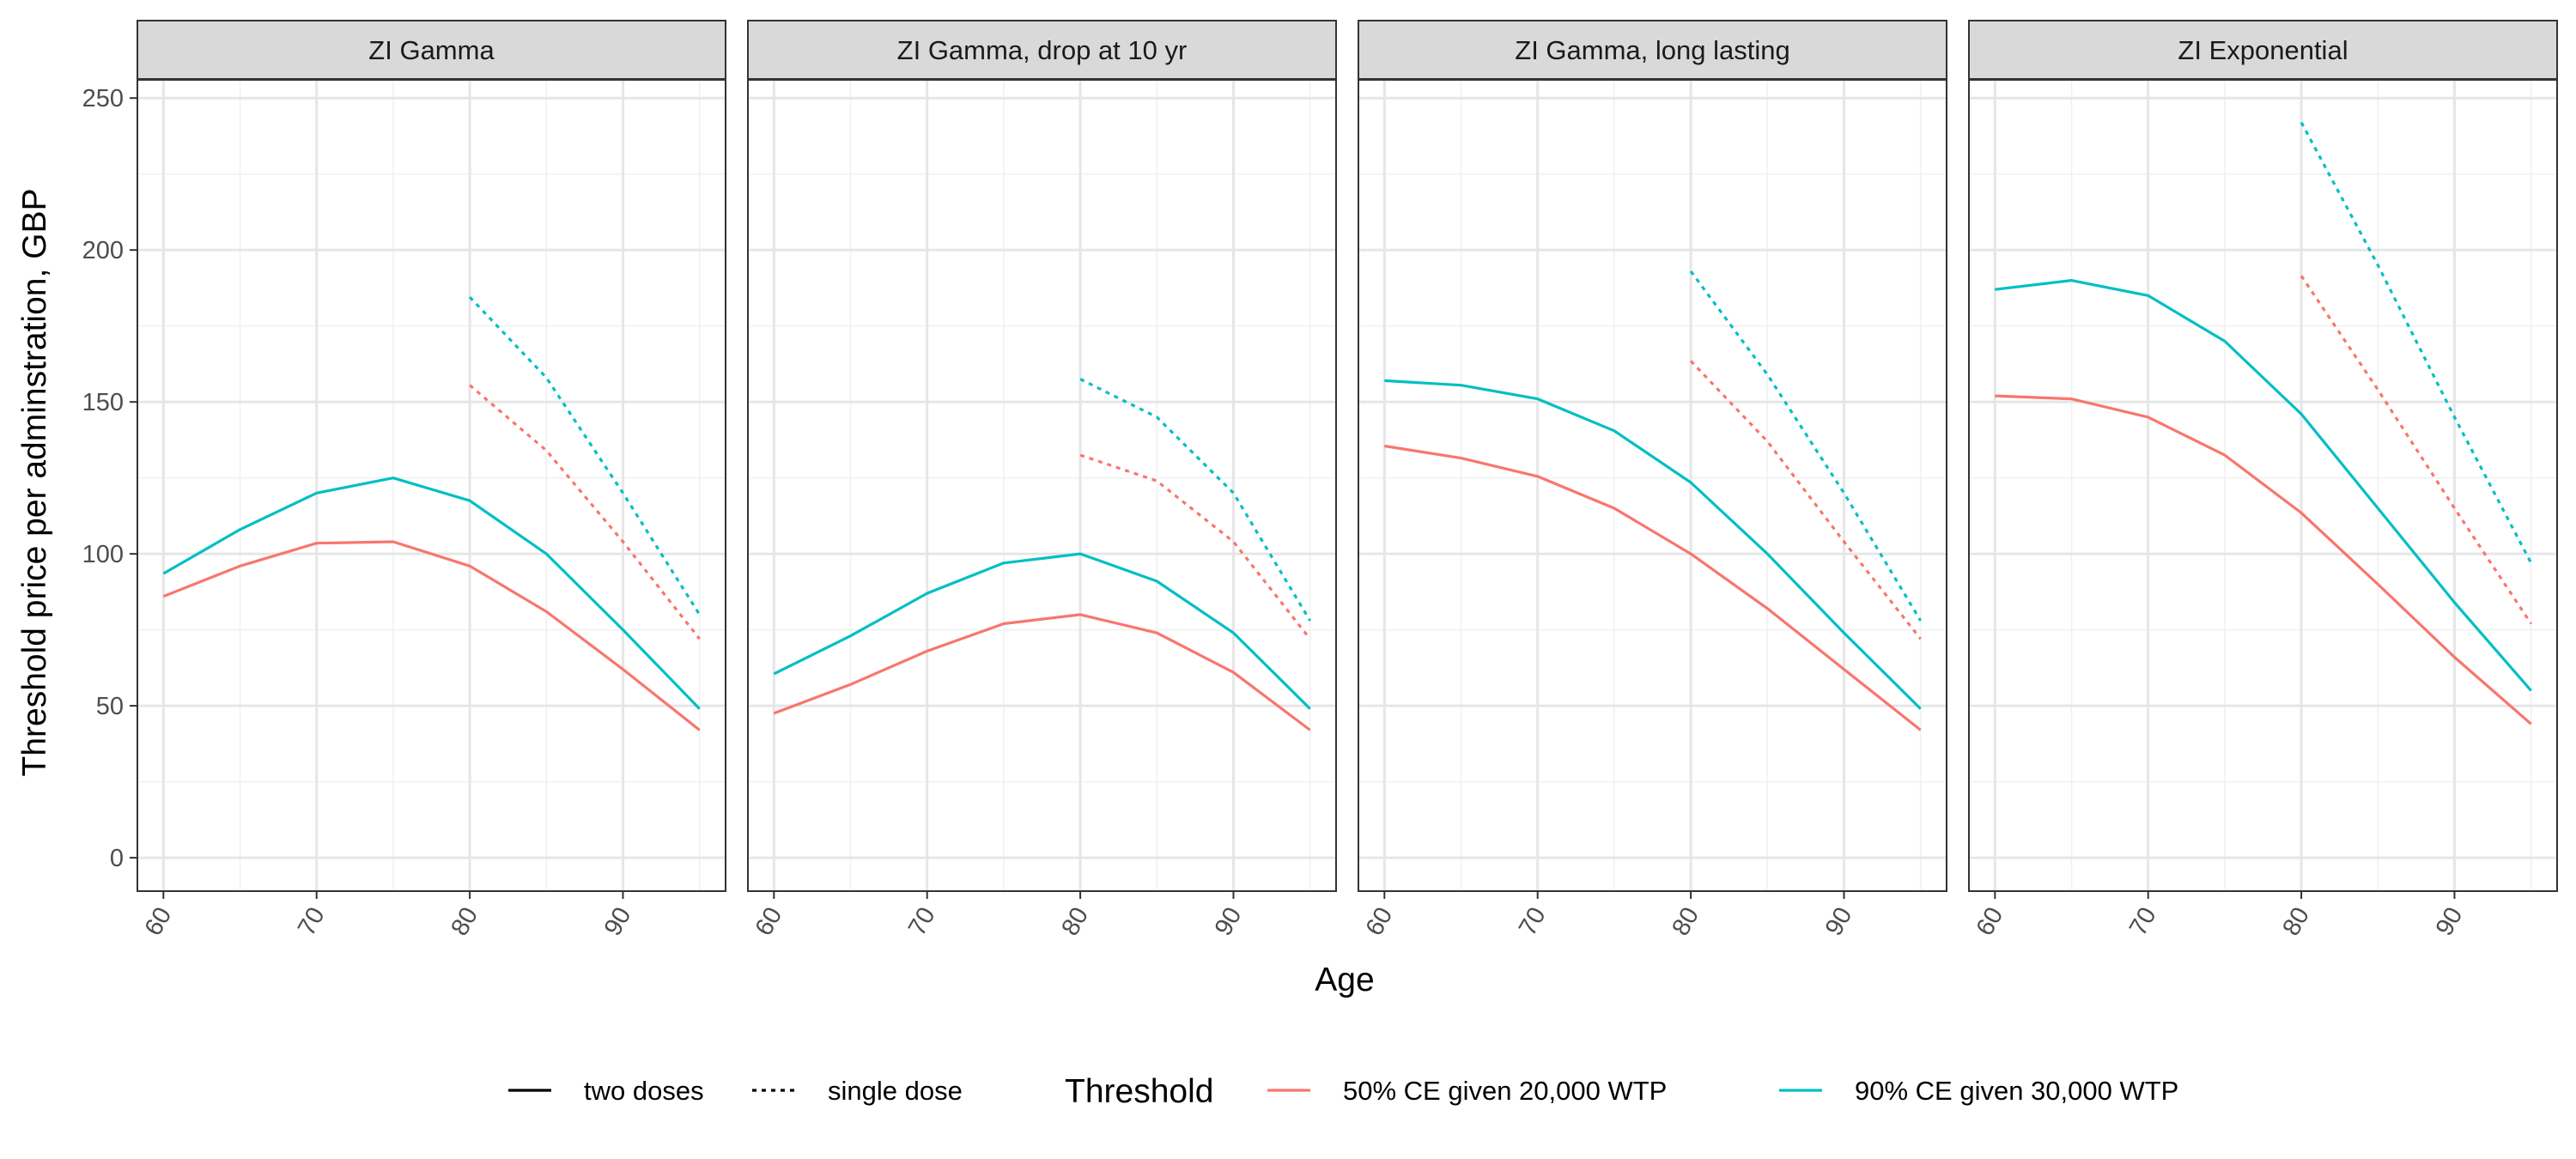 Image resolution: width=2576 pixels, height=1159 pixels. I want to click on y-axis: 0 50 100 150 200 250, so click(109, 478).